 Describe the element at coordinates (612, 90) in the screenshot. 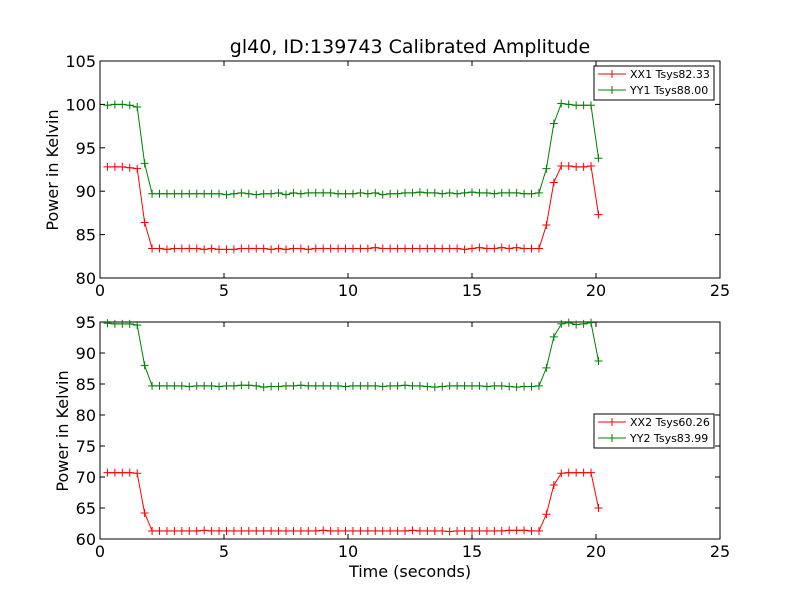

I see `legend-marker-yy1` at that location.